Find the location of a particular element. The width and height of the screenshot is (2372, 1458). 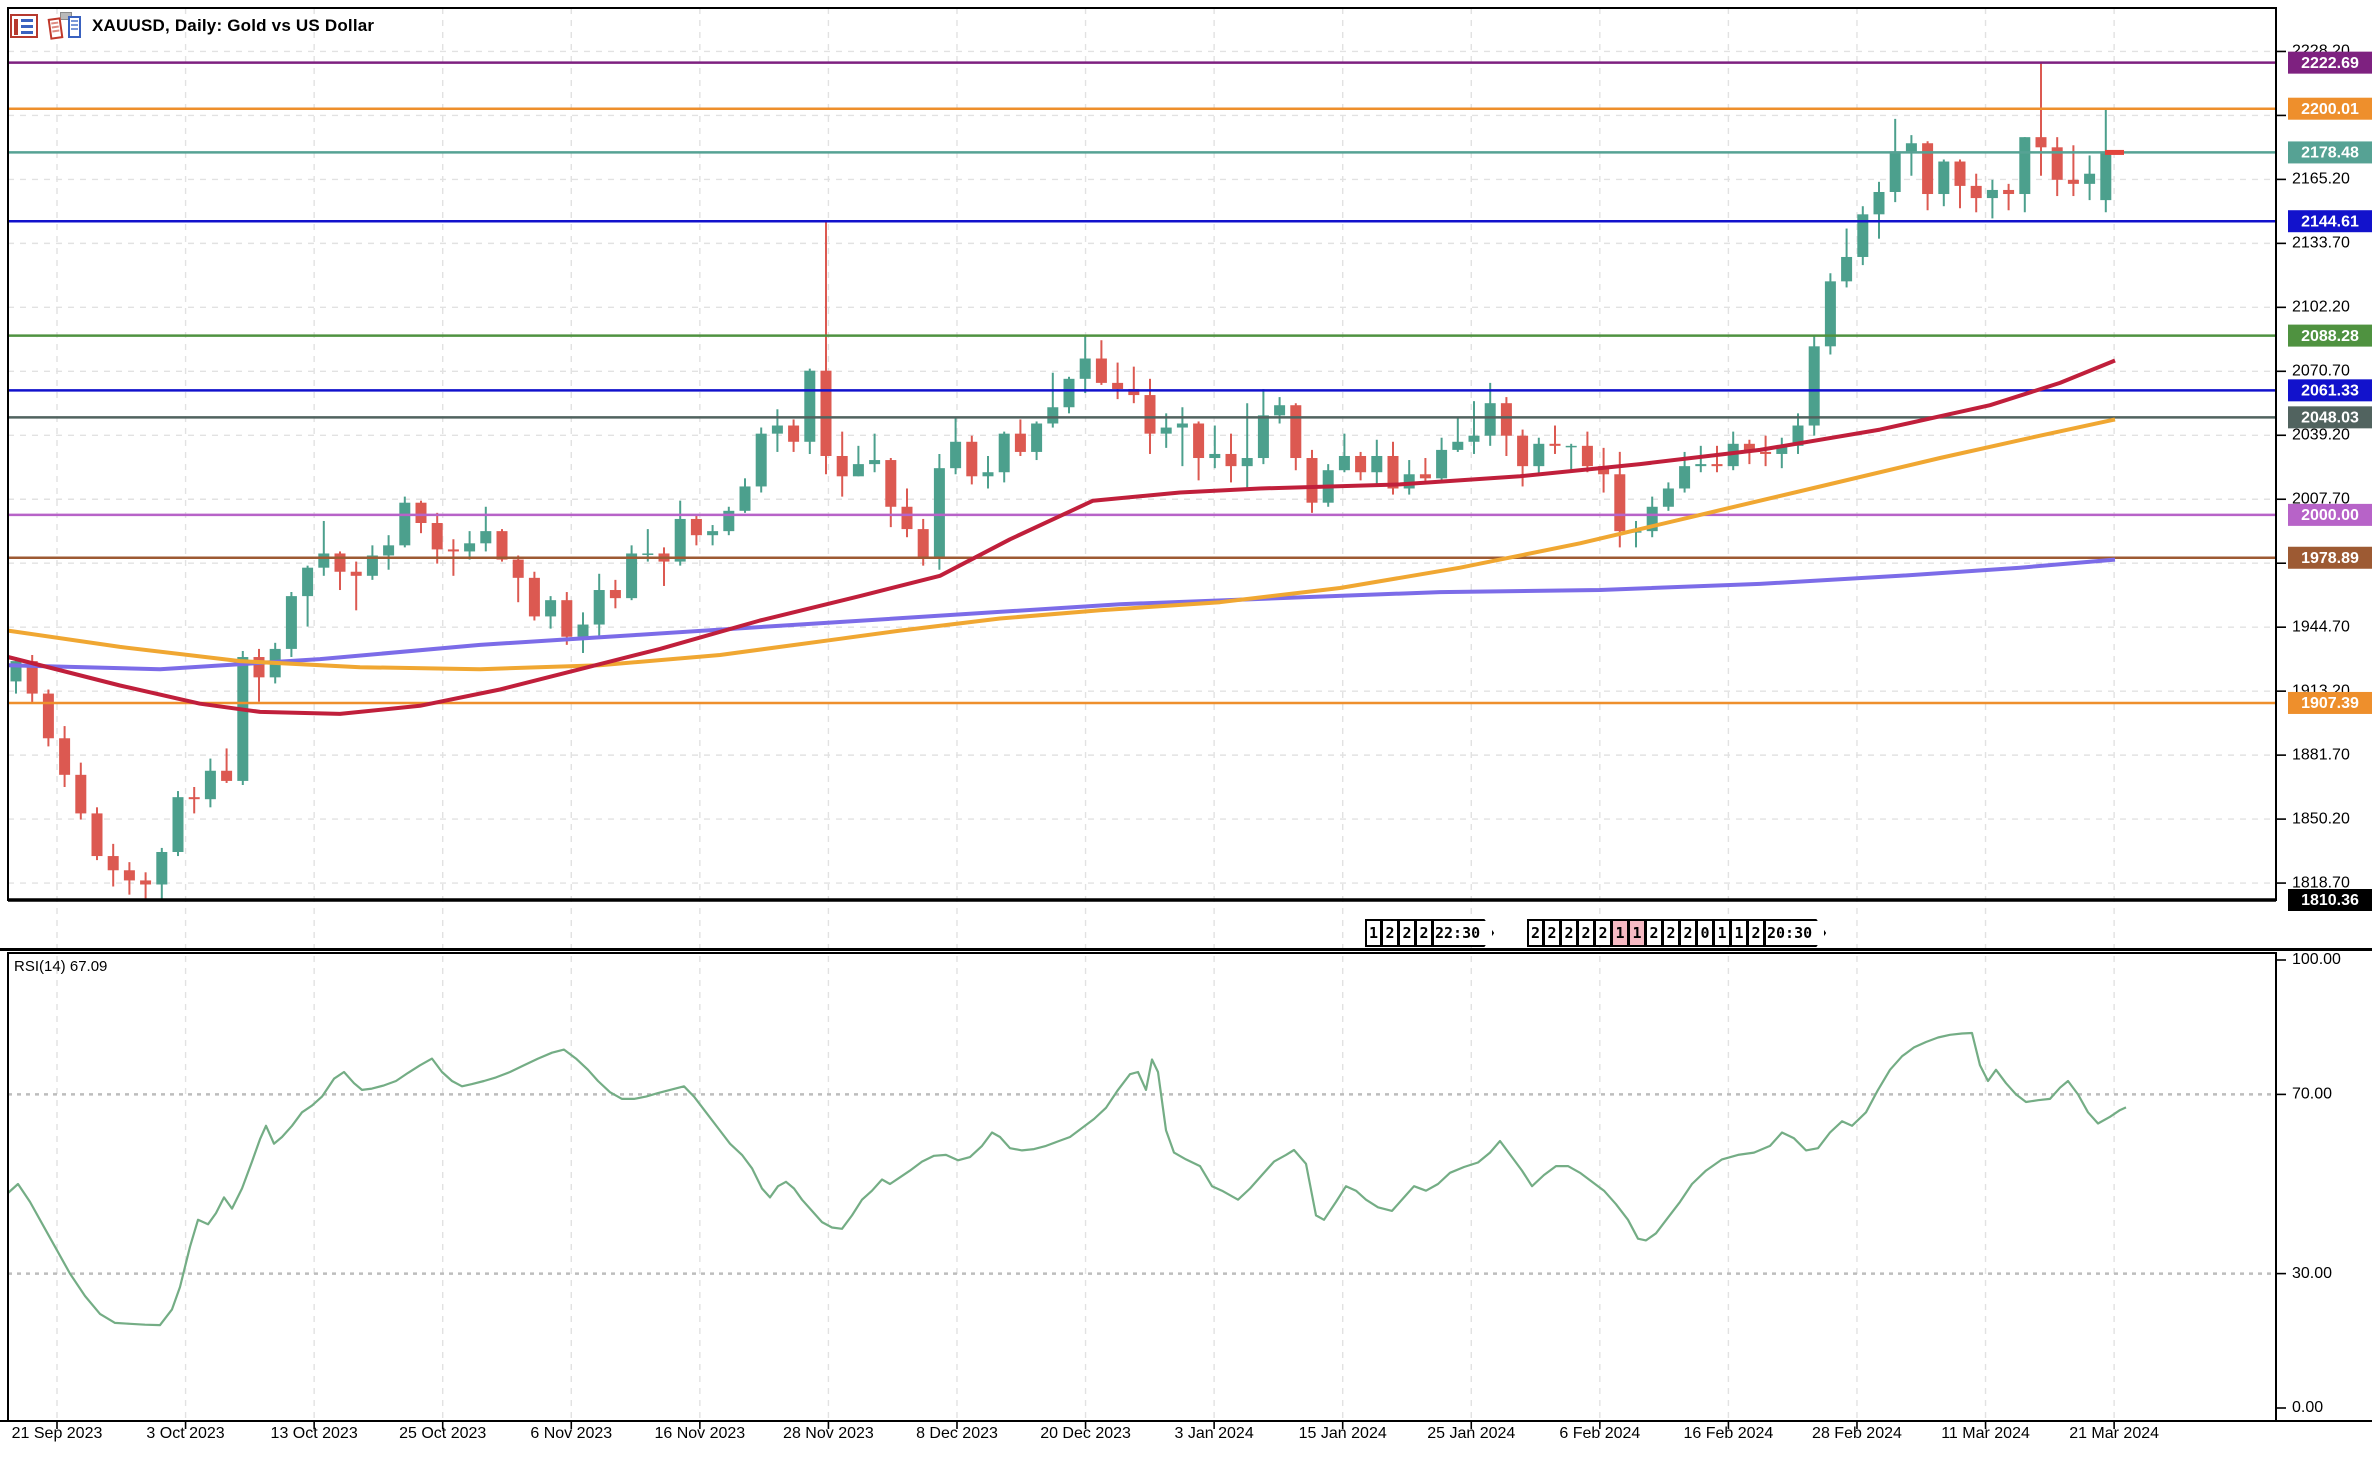

chart-titlebar: XAUUSD, Daily: Gold vs US Dollar is located at coordinates (192, 26).